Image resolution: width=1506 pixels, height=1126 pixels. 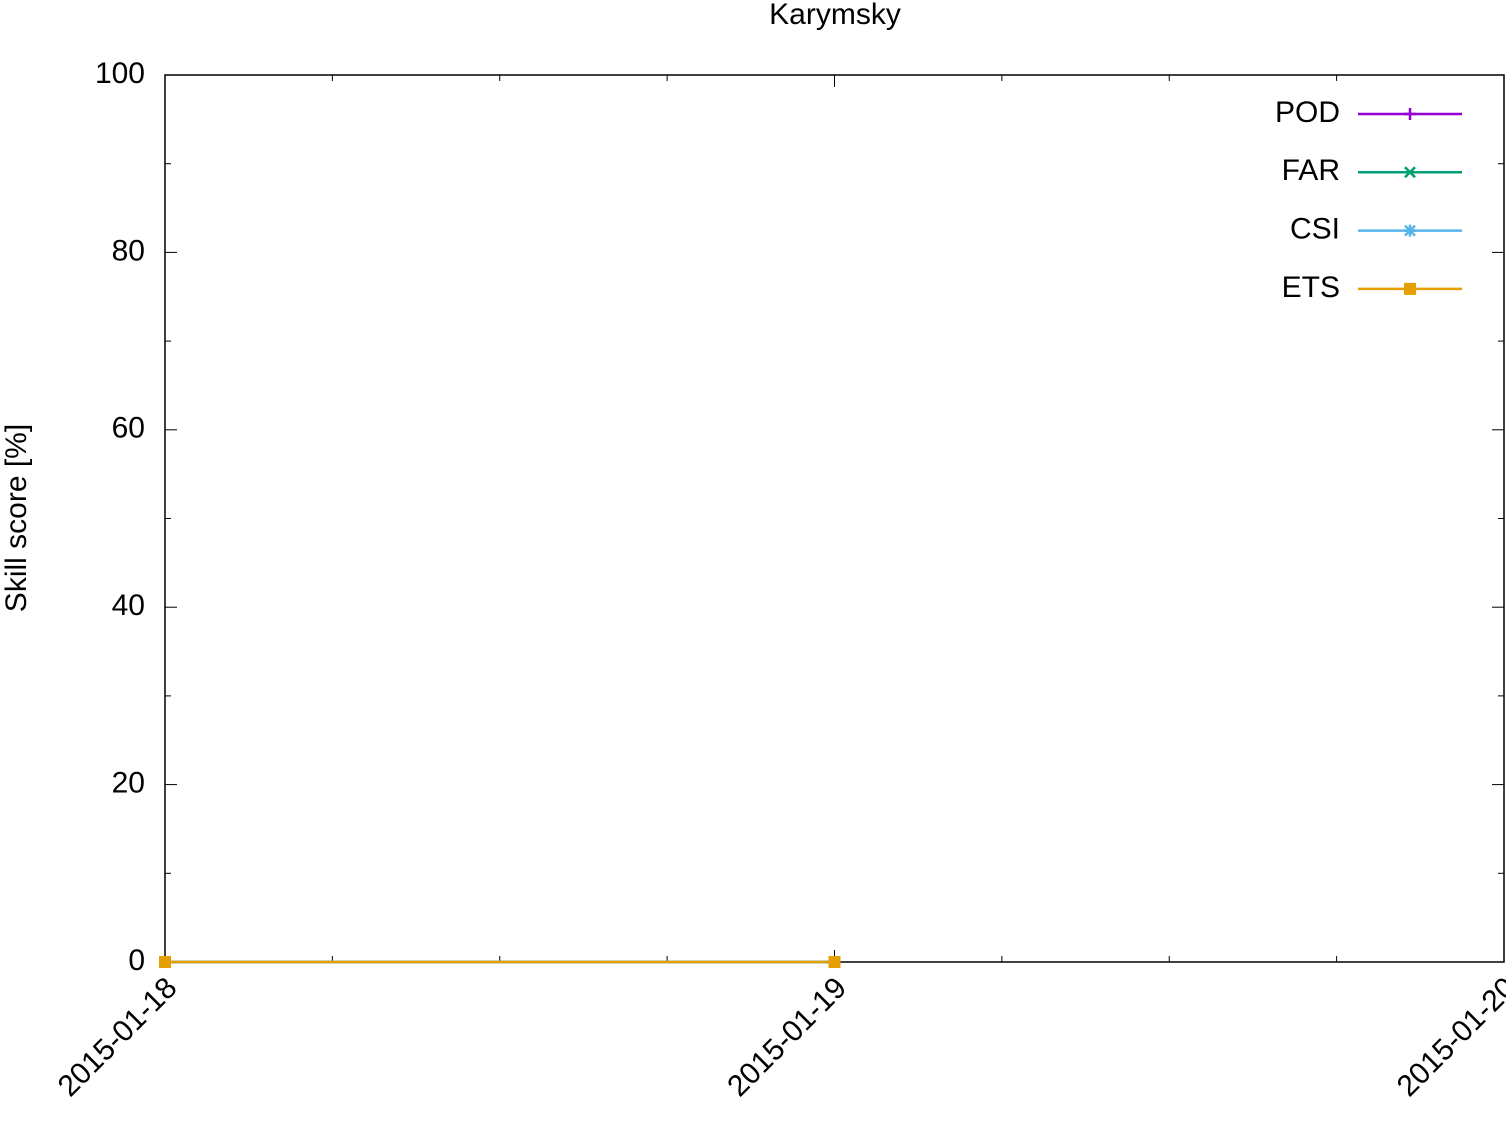 I want to click on y-tick-label: 0, so click(x=136, y=960).